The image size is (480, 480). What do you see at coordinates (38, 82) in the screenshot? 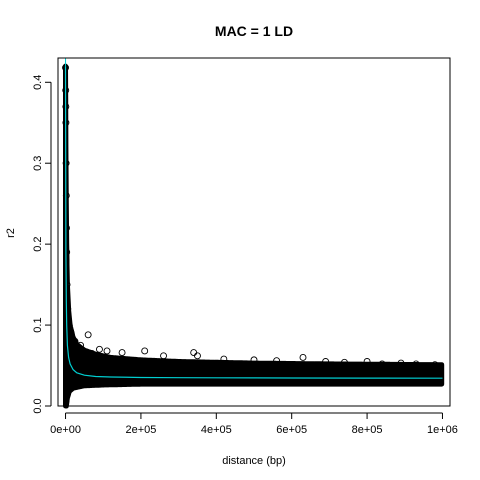
I see `y-tick-label: 0.4` at bounding box center [38, 82].